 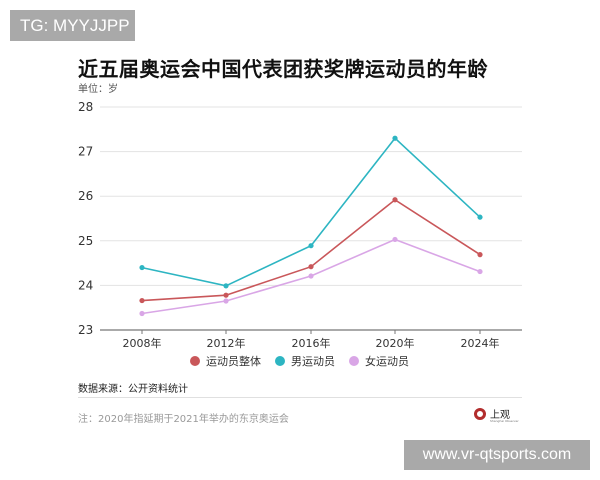 I want to click on chart-title: 近五届奥运会中国代表团获奖牌运动员的年龄, so click(x=283, y=69).